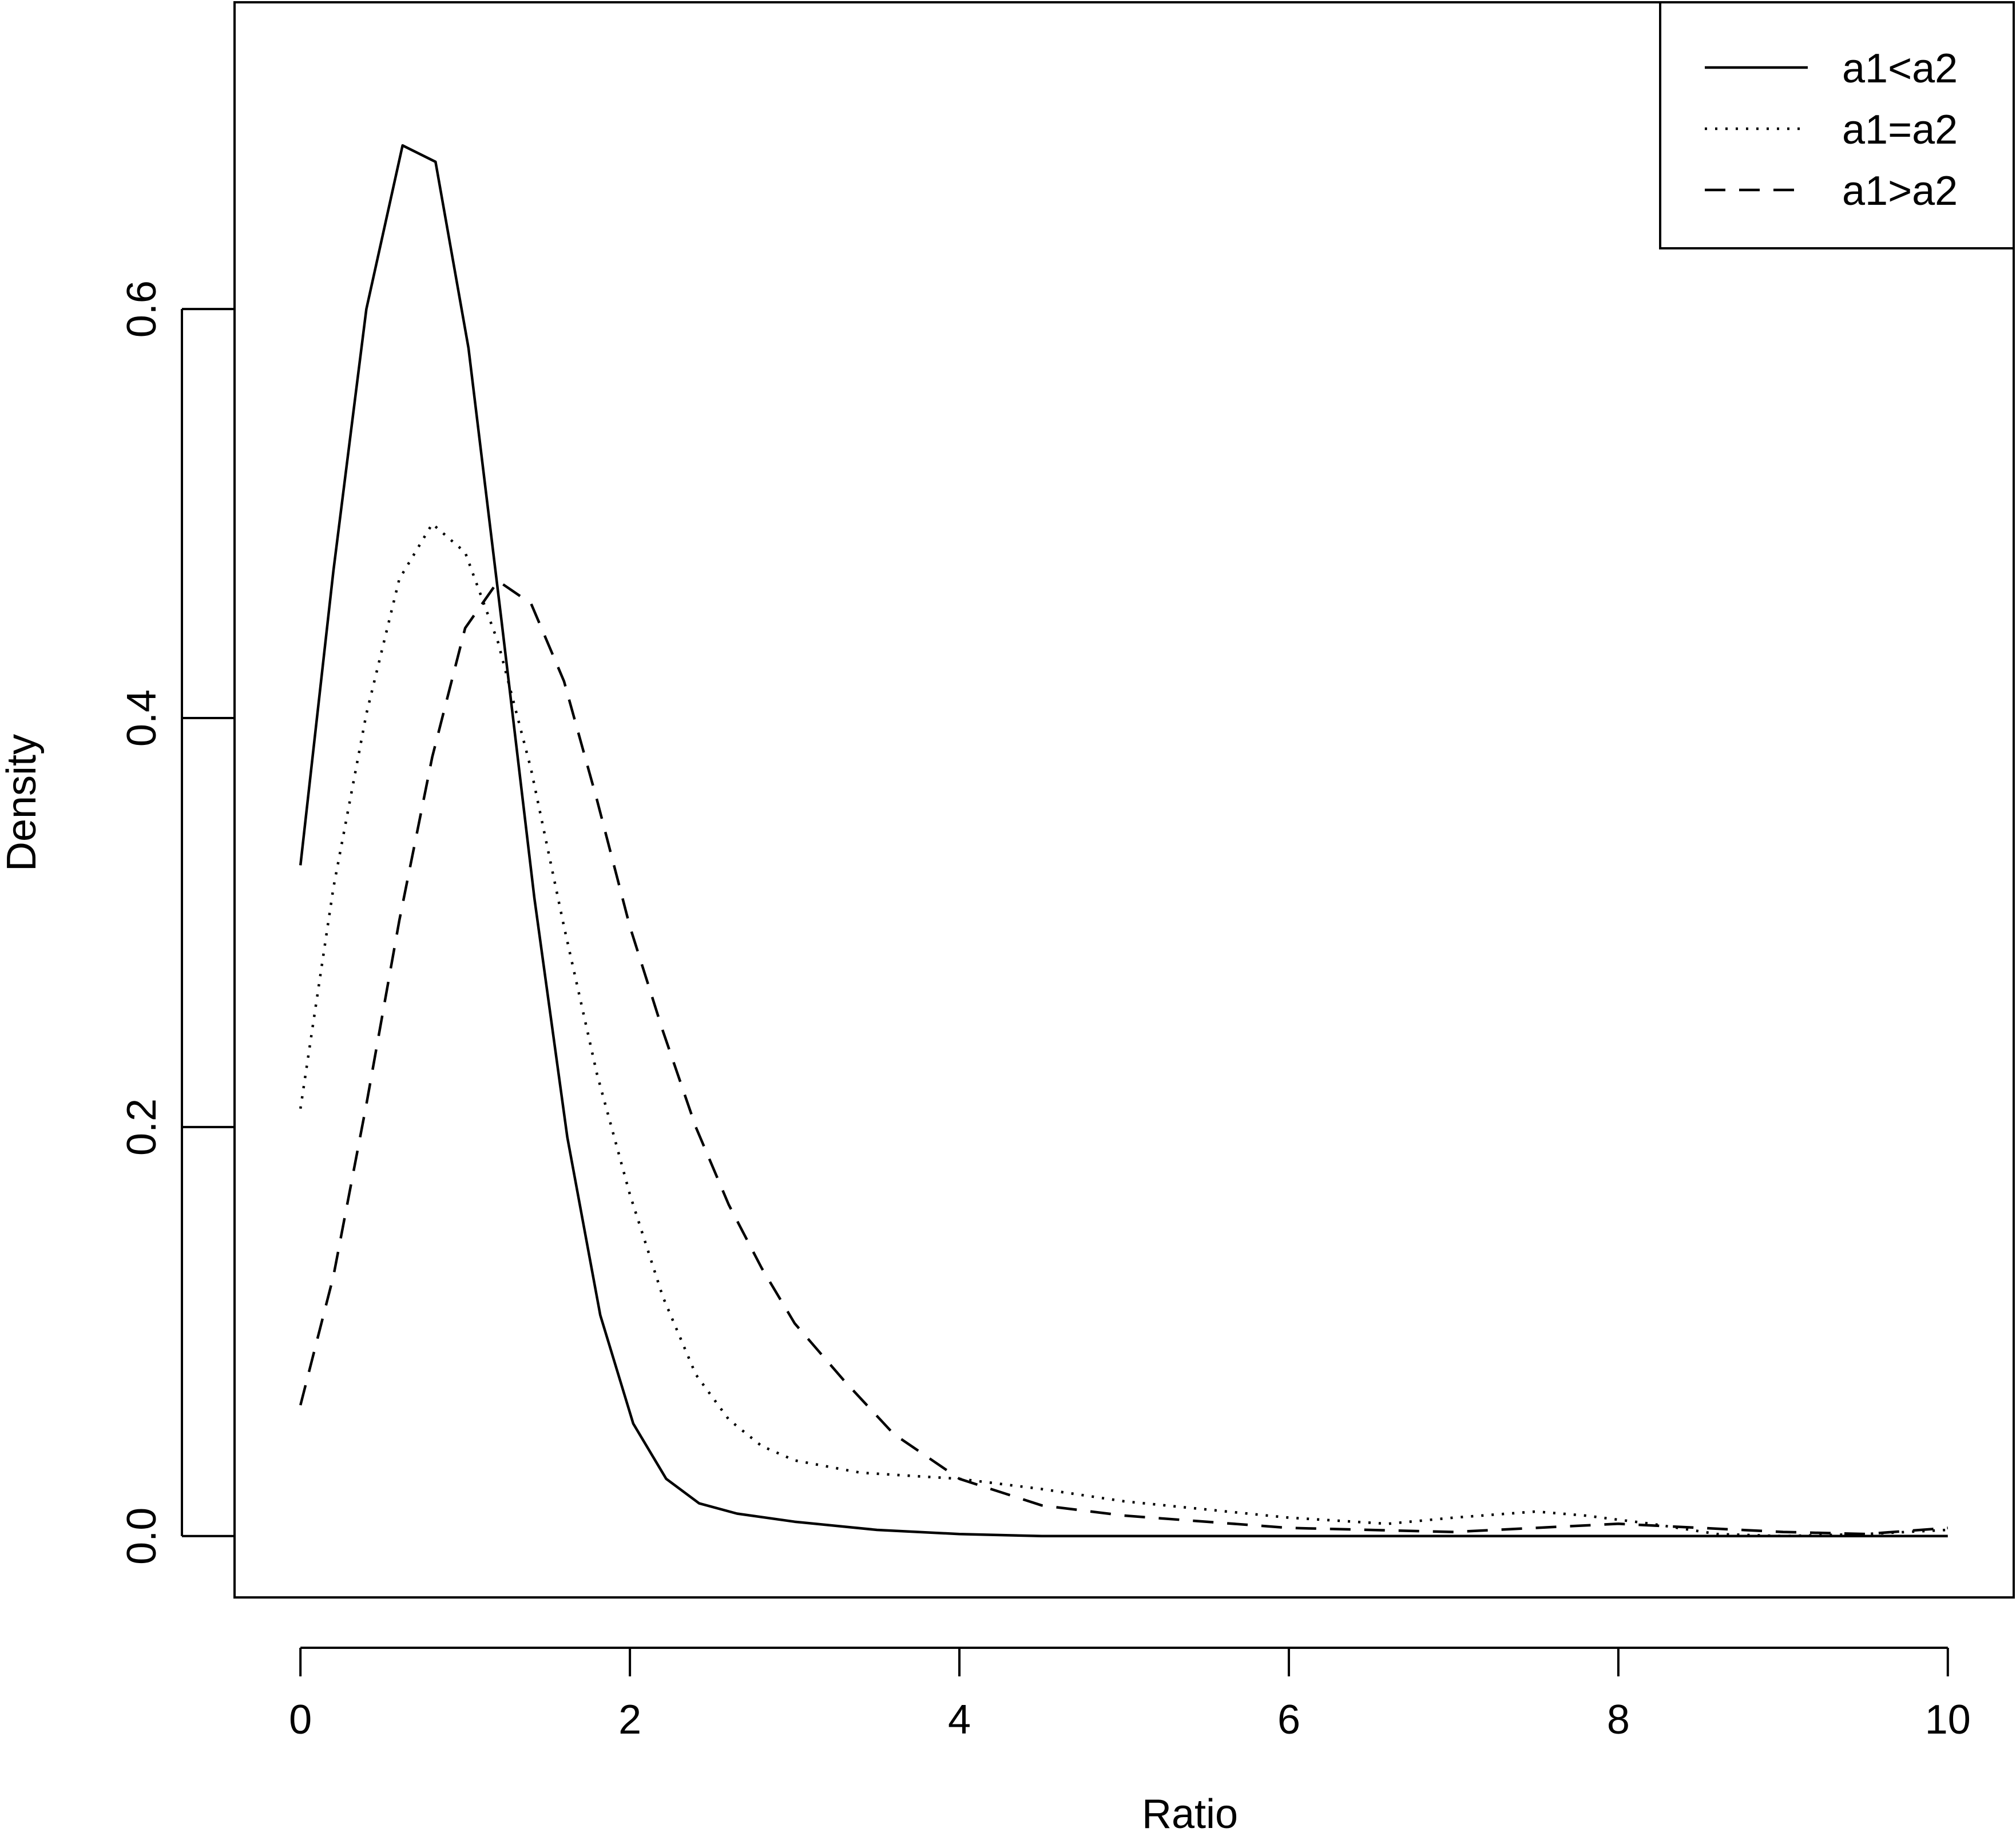  I want to click on y-axis-label: Density, so click(22, 803).